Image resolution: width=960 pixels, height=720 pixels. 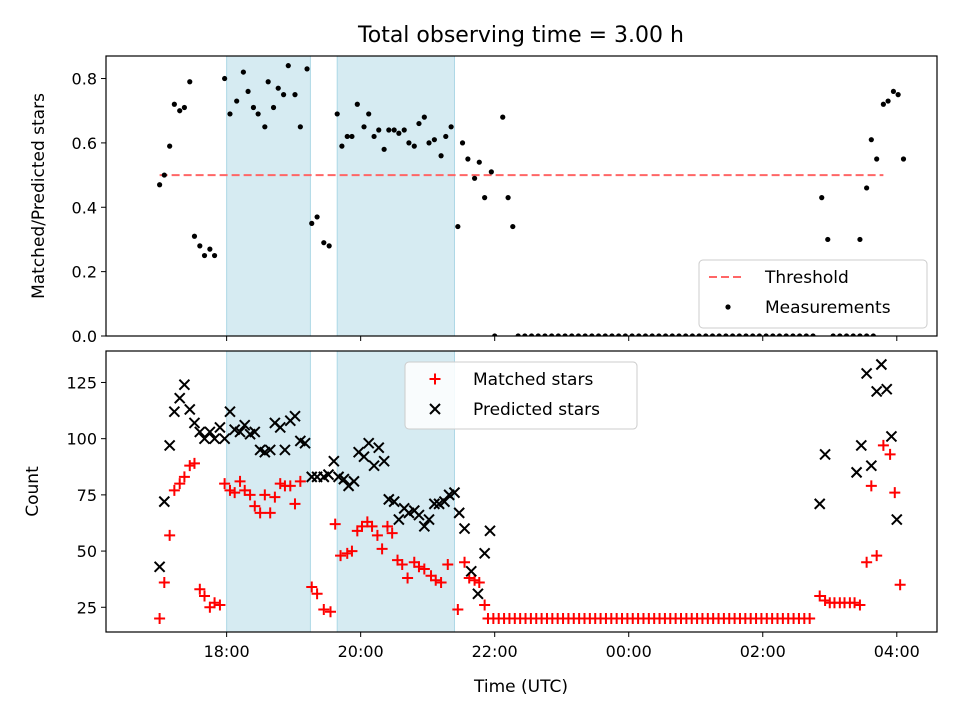 What do you see at coordinates (268, 491) in the screenshot?
I see `shaded-interval` at bounding box center [268, 491].